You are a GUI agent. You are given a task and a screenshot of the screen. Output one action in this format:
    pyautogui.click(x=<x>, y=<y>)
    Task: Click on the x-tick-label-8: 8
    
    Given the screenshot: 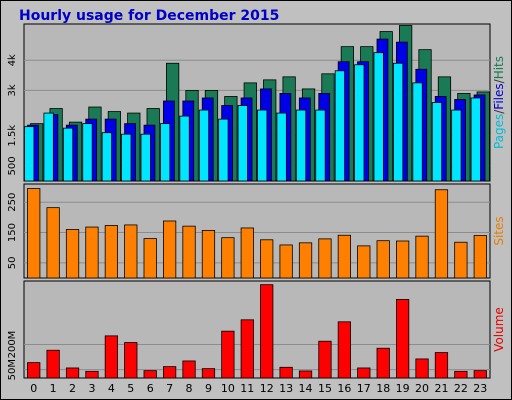 What is the action you would take?
    pyautogui.click(x=189, y=388)
    